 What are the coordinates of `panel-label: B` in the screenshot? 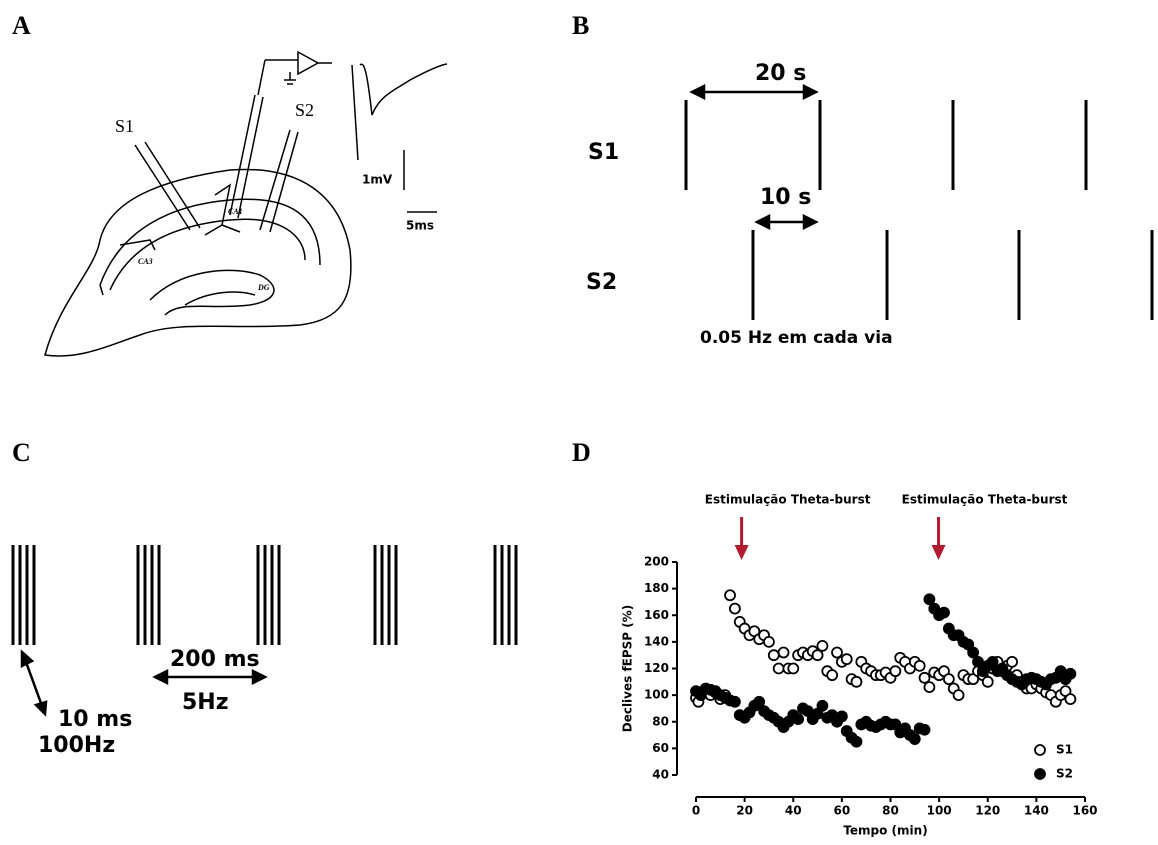 It's located at (580, 25).